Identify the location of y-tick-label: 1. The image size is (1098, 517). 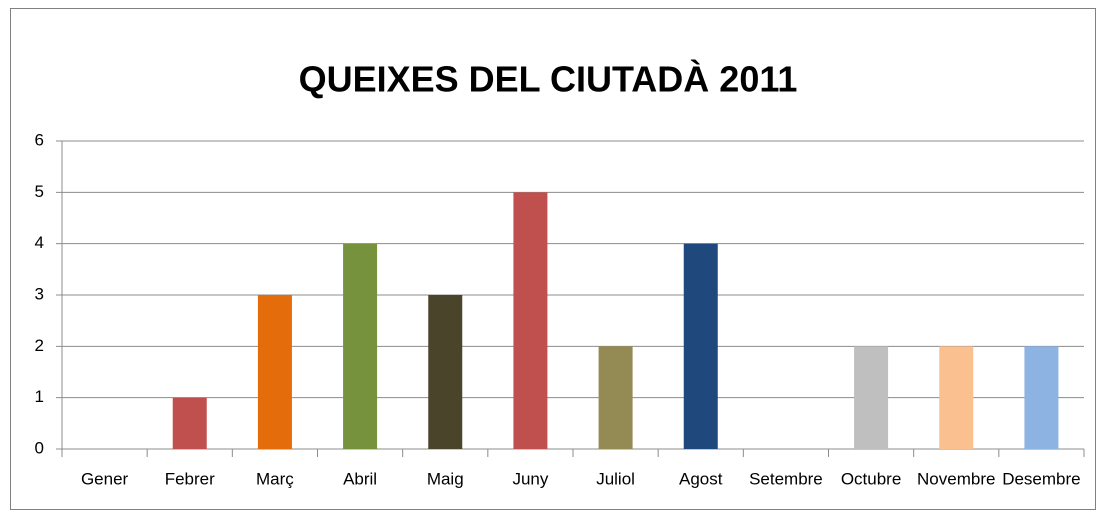
(39, 396).